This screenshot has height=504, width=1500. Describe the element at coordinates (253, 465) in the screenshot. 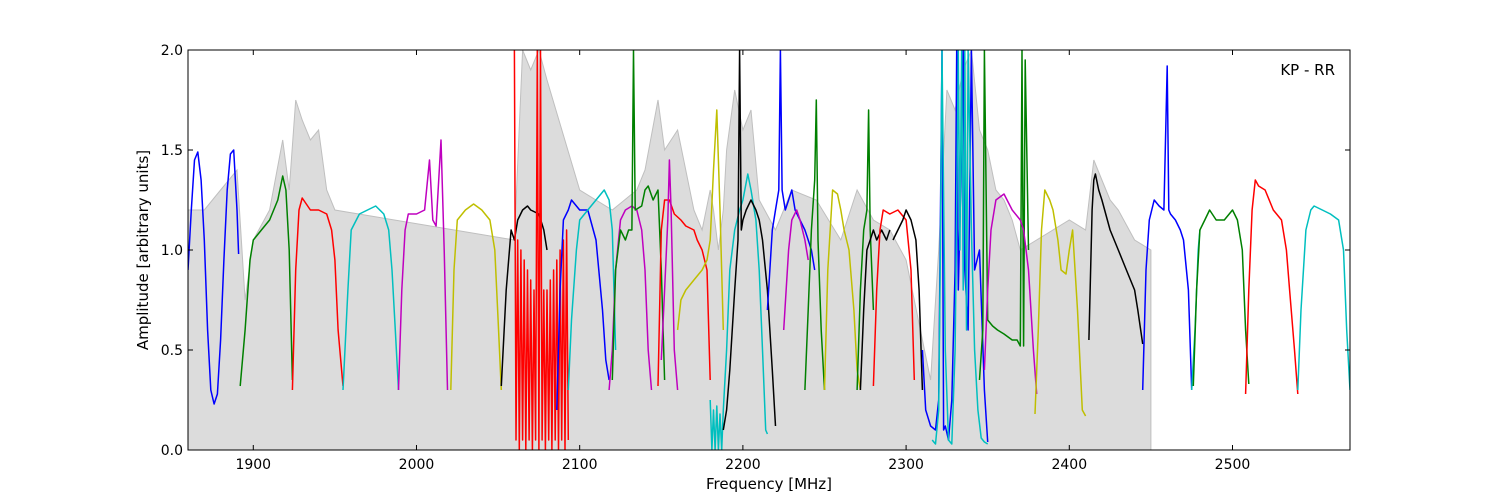

I see `x-tick-label: 1900` at that location.